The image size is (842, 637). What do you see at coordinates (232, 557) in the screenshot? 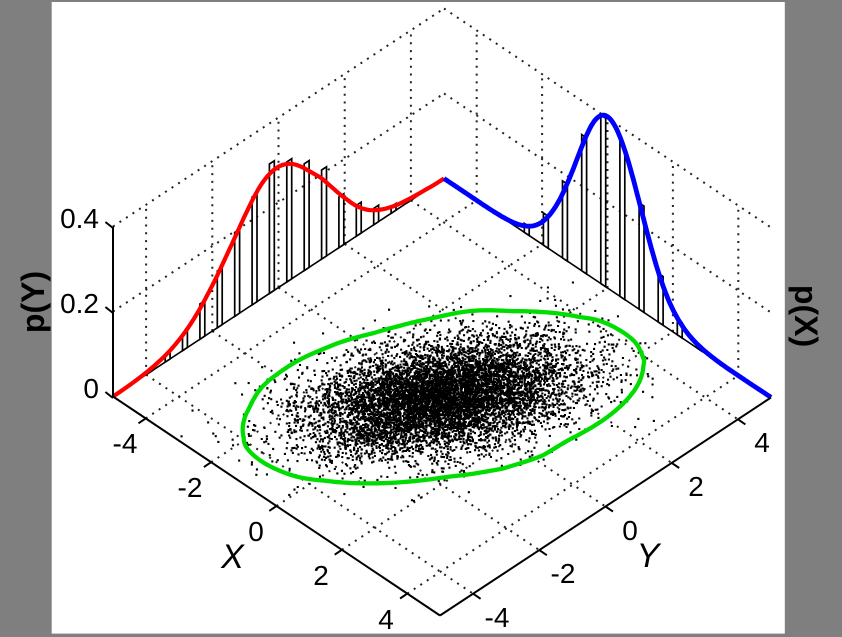
I see `svg-text: X` at bounding box center [232, 557].